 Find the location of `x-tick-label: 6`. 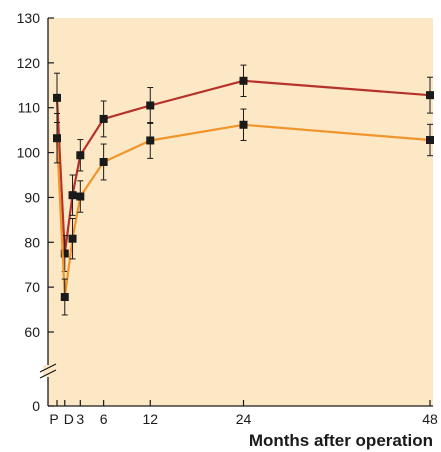

x-tick-label: 6 is located at coordinates (104, 419).